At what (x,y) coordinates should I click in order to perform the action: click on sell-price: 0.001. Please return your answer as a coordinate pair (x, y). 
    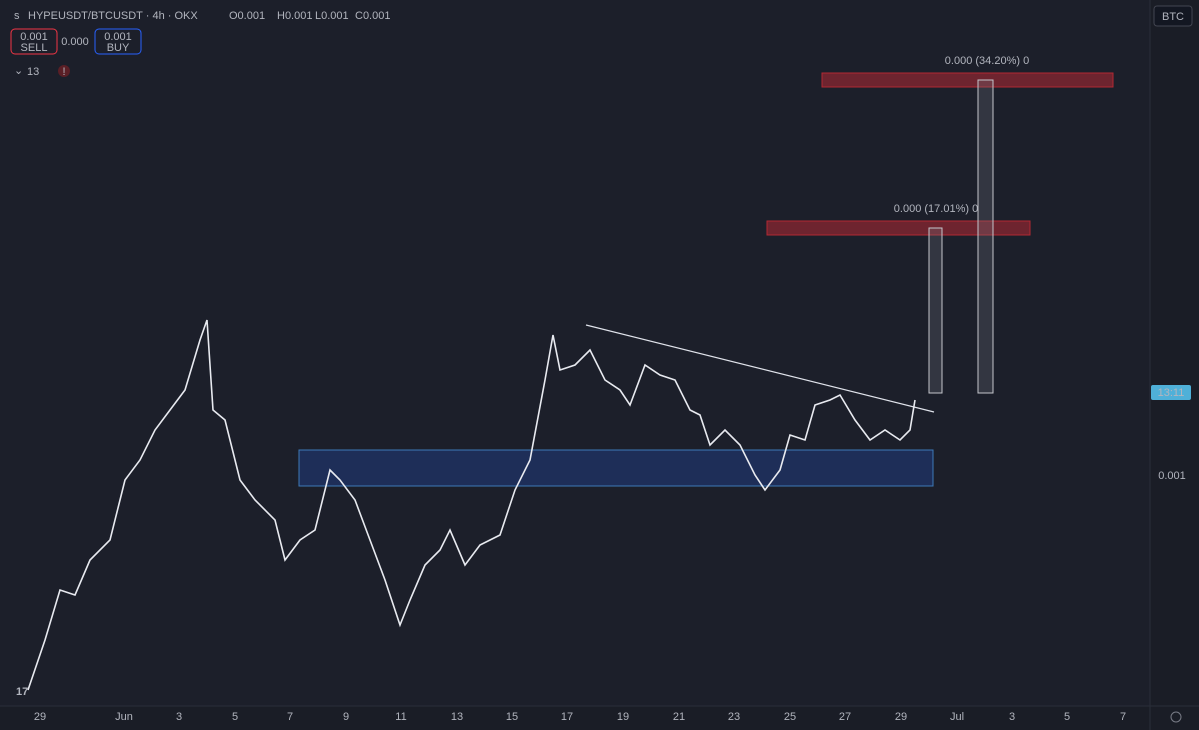
    Looking at the image, I should click on (34, 37).